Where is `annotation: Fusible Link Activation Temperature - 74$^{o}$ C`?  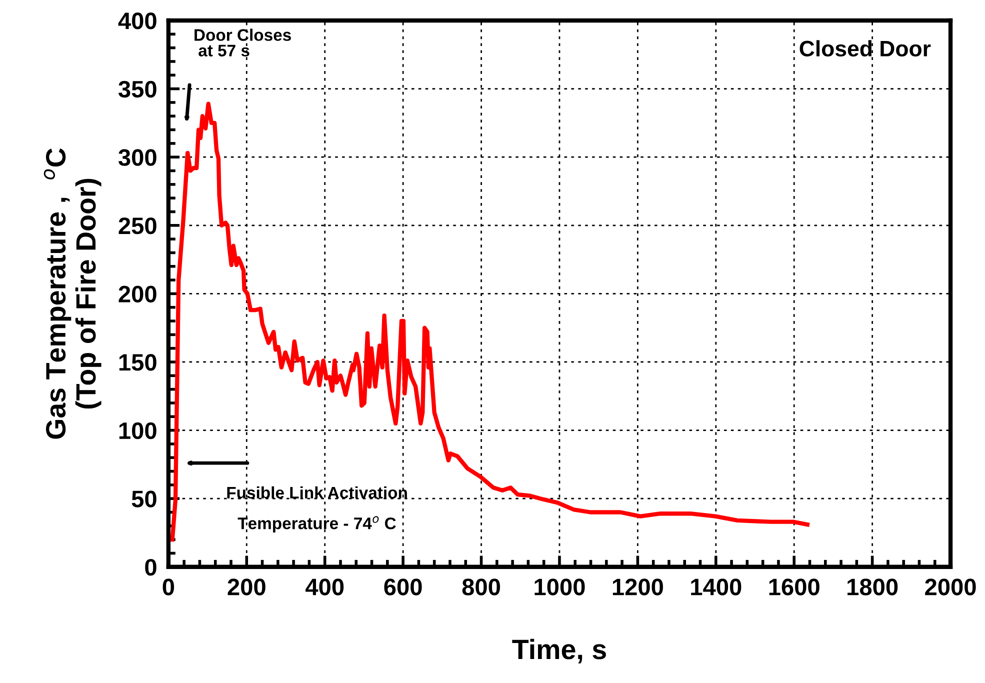 annotation: Fusible Link Activation Temperature - 74$^{o}$ C is located at coordinates (317, 509).